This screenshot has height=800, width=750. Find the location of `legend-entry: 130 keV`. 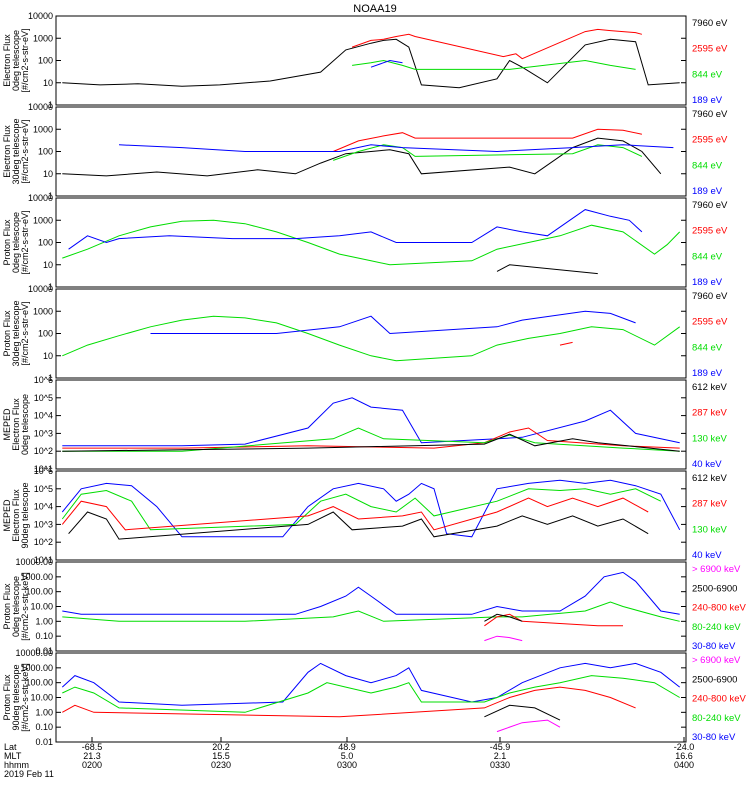

legend-entry: 130 keV is located at coordinates (710, 438).